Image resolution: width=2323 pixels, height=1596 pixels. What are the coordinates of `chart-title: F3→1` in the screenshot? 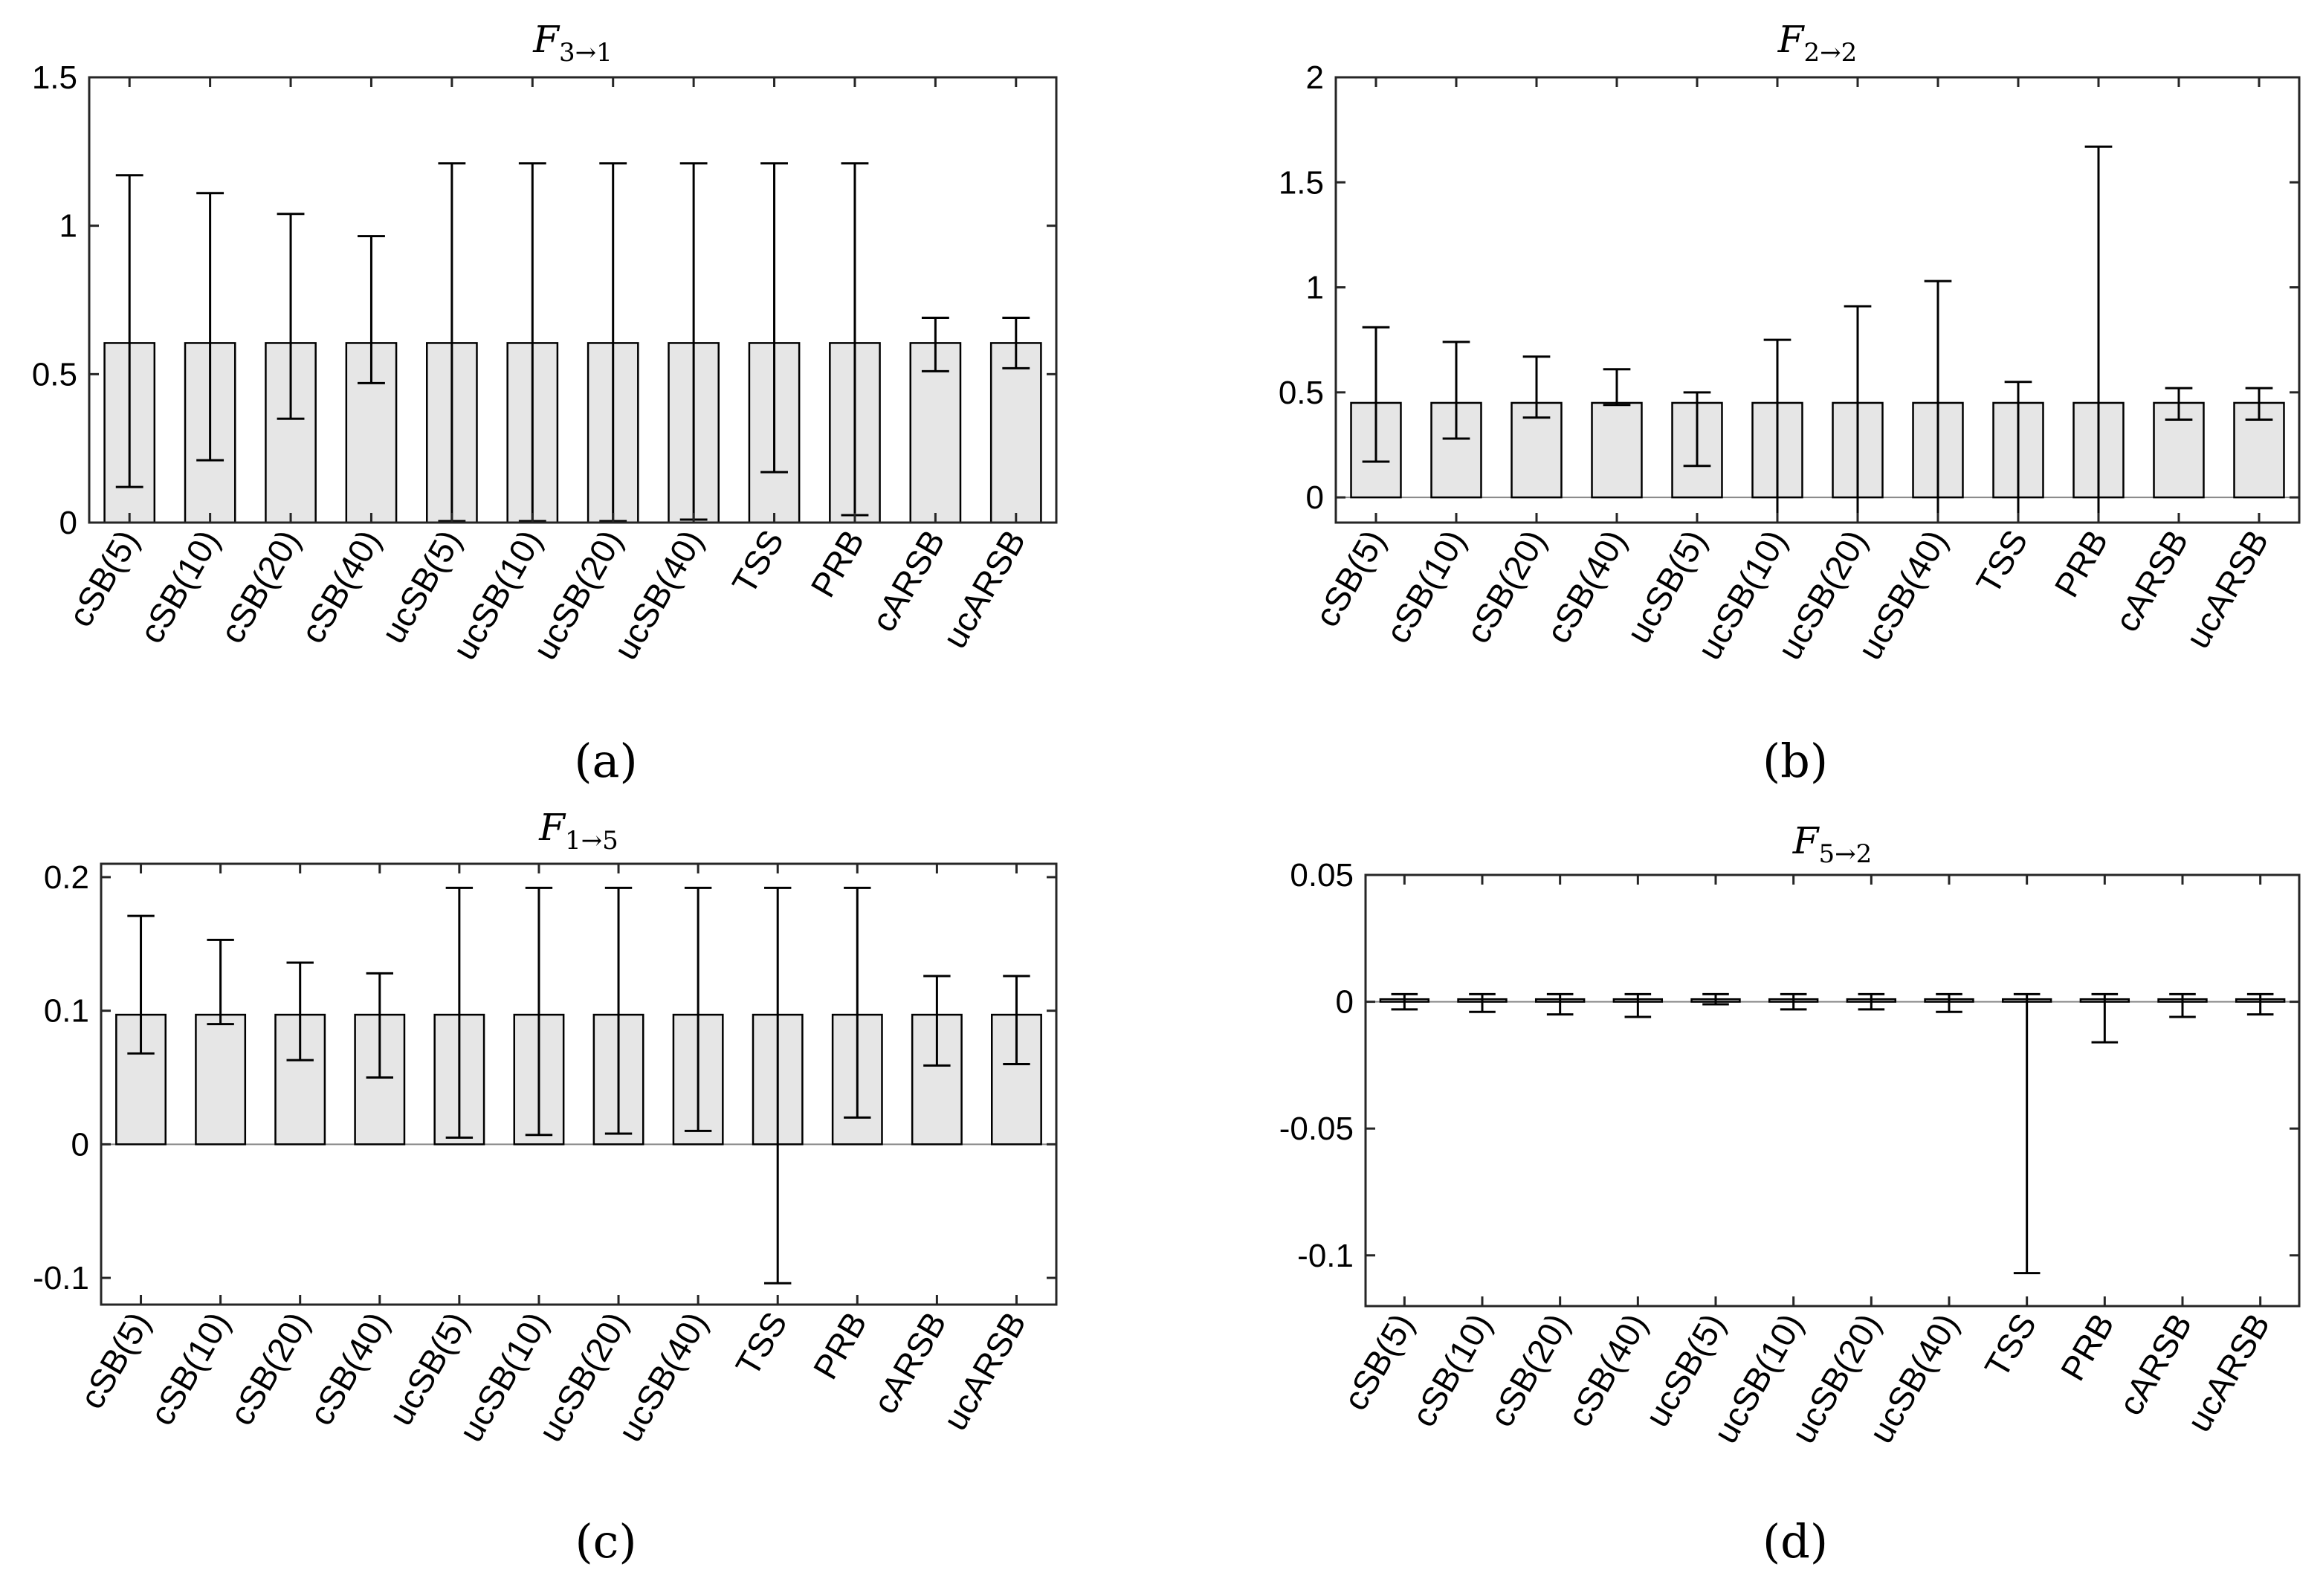 It's located at (572, 43).